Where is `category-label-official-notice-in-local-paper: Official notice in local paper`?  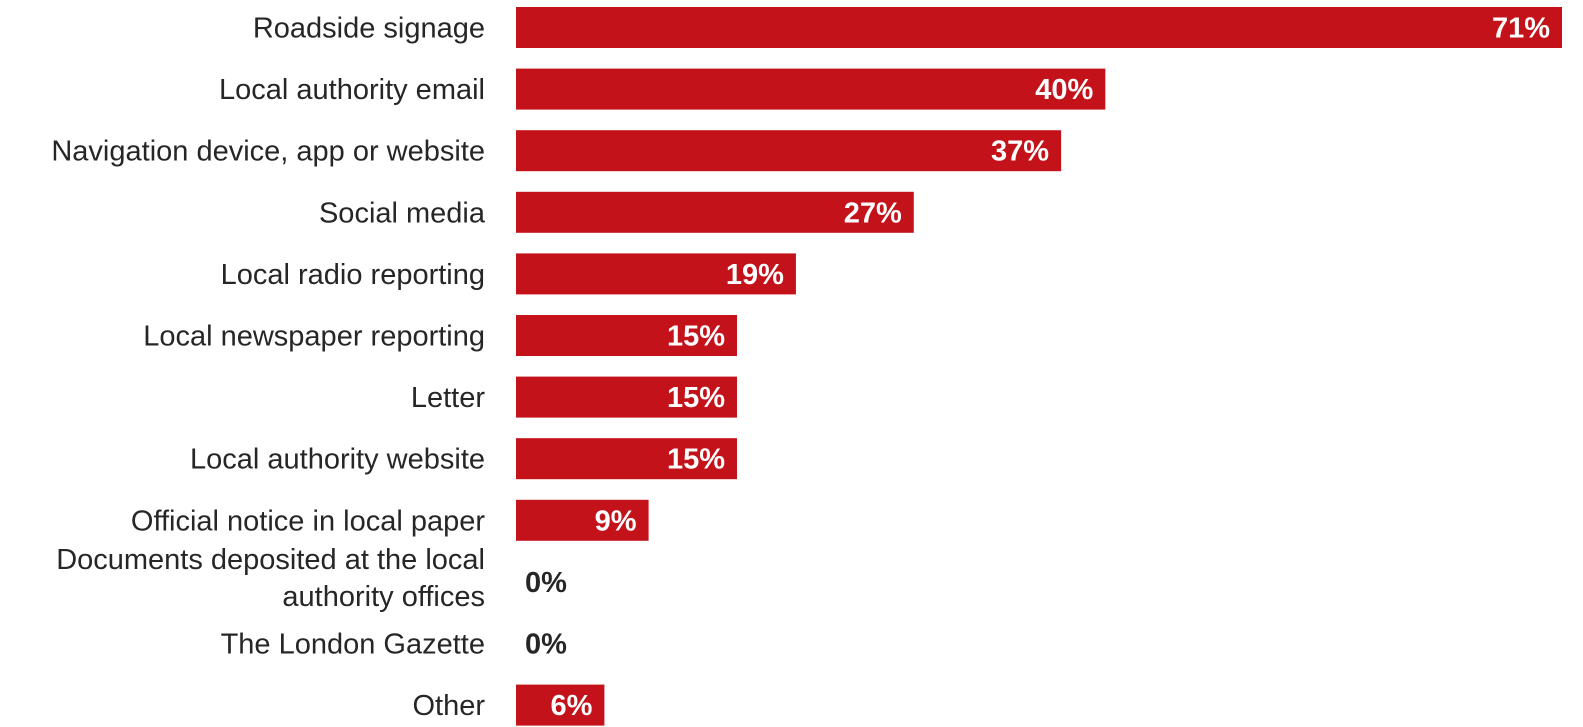
category-label-official-notice-in-local-paper: Official notice in local paper is located at coordinates (308, 521).